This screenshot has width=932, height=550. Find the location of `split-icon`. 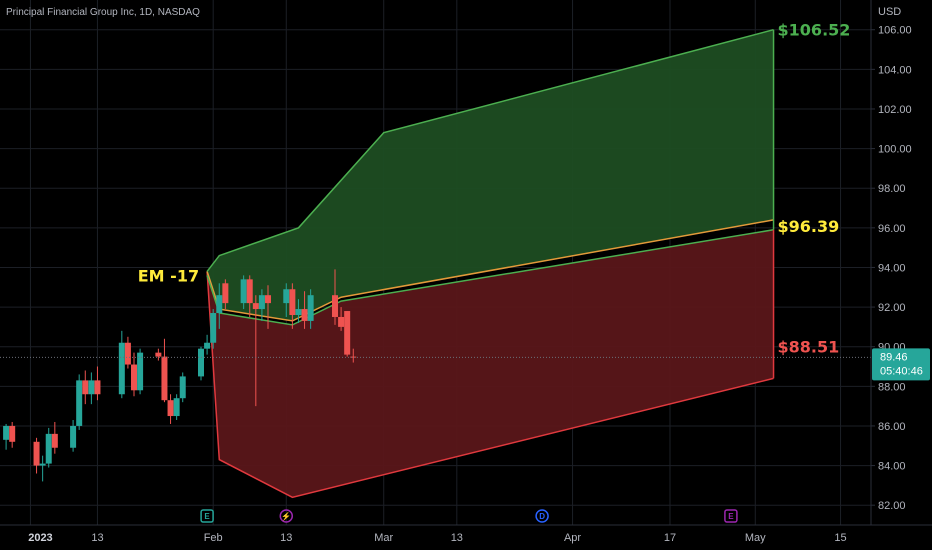

split-icon is located at coordinates (286, 516).